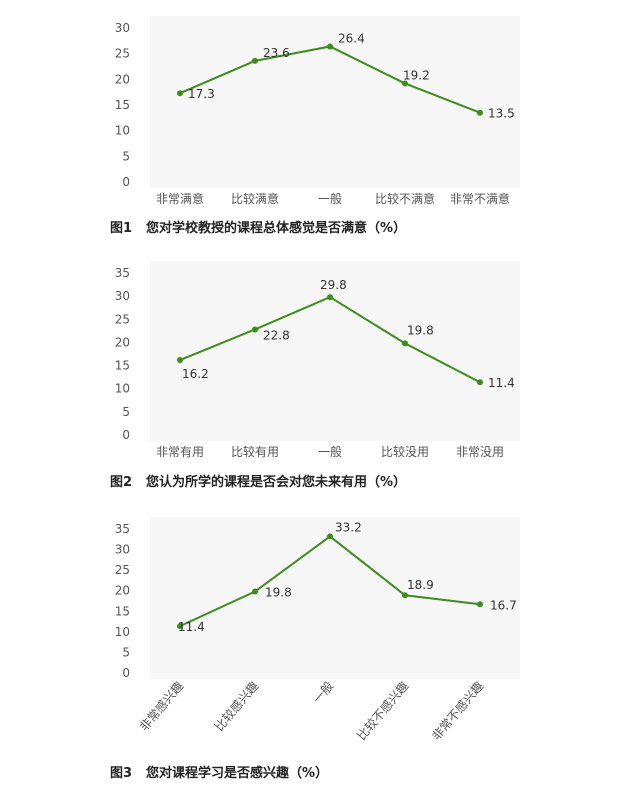  What do you see at coordinates (121, 773) in the screenshot?
I see `figure-3-number: 图3` at bounding box center [121, 773].